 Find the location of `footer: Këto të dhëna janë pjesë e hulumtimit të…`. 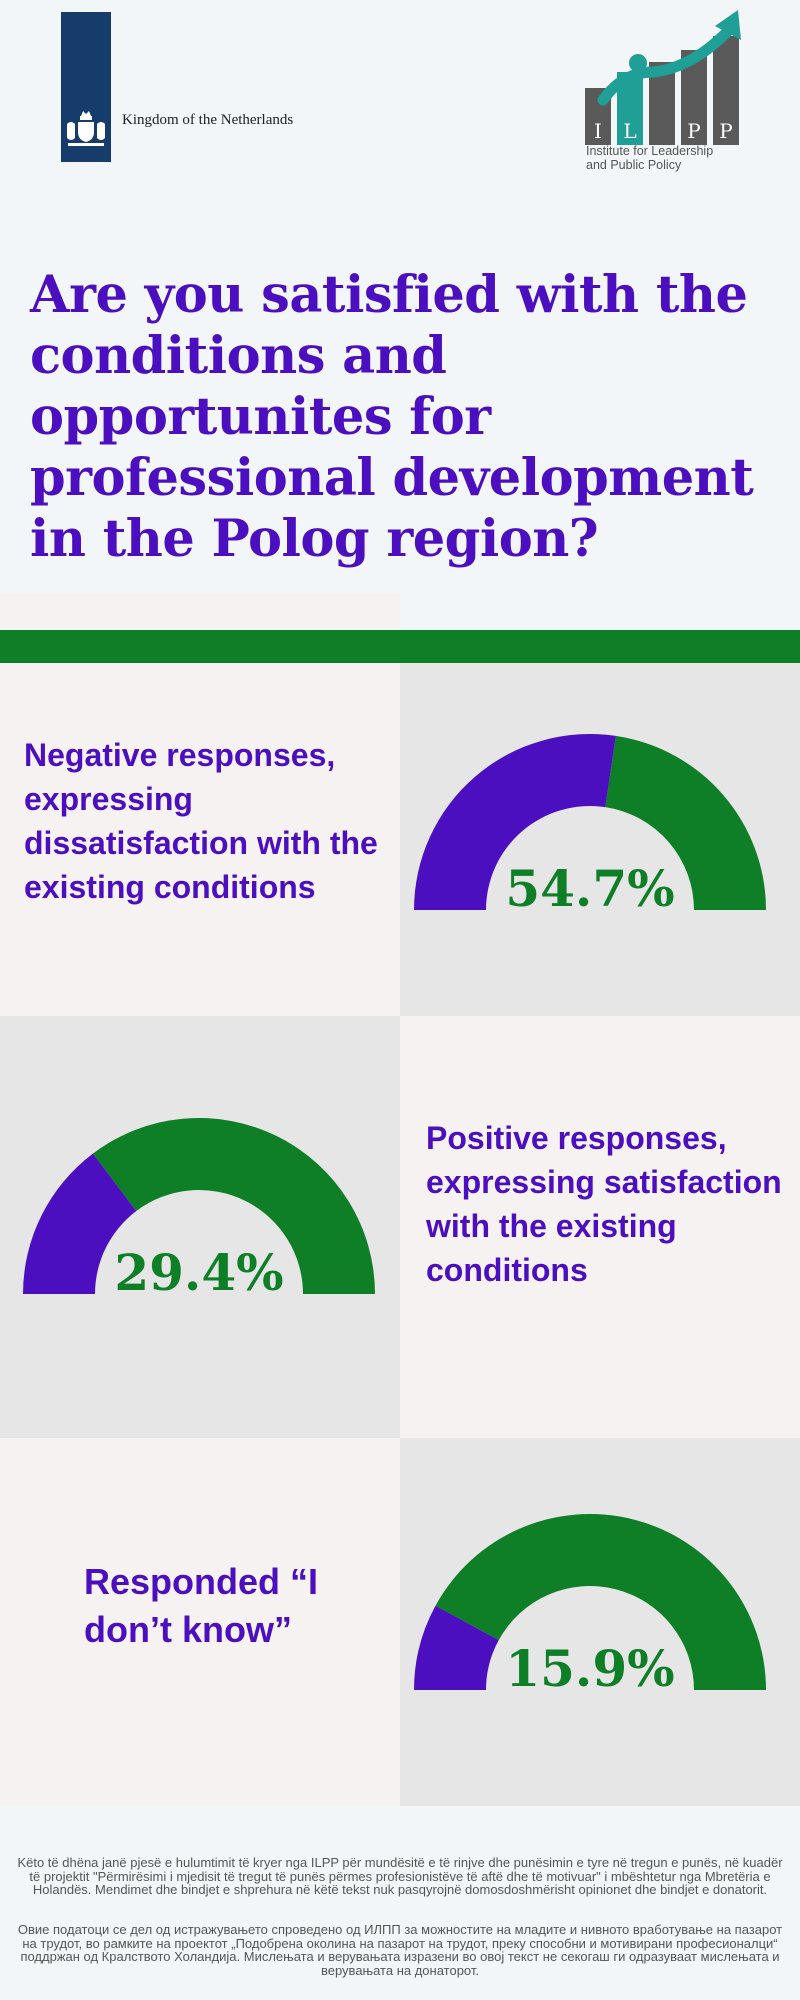

footer: Këto të dhëna janë pjesë e hulumtimit të… is located at coordinates (400, 1903).